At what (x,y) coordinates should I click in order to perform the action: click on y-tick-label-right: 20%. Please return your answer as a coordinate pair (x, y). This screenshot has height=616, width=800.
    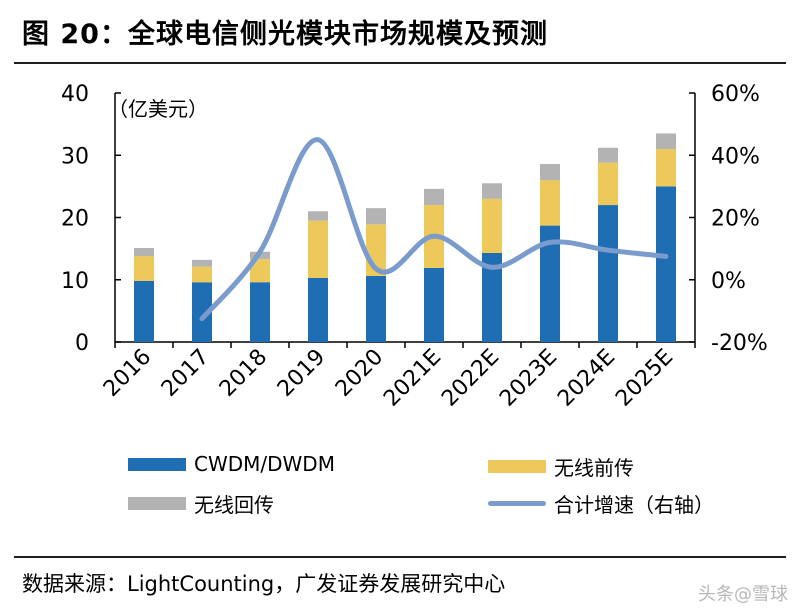
    Looking at the image, I should click on (735, 219).